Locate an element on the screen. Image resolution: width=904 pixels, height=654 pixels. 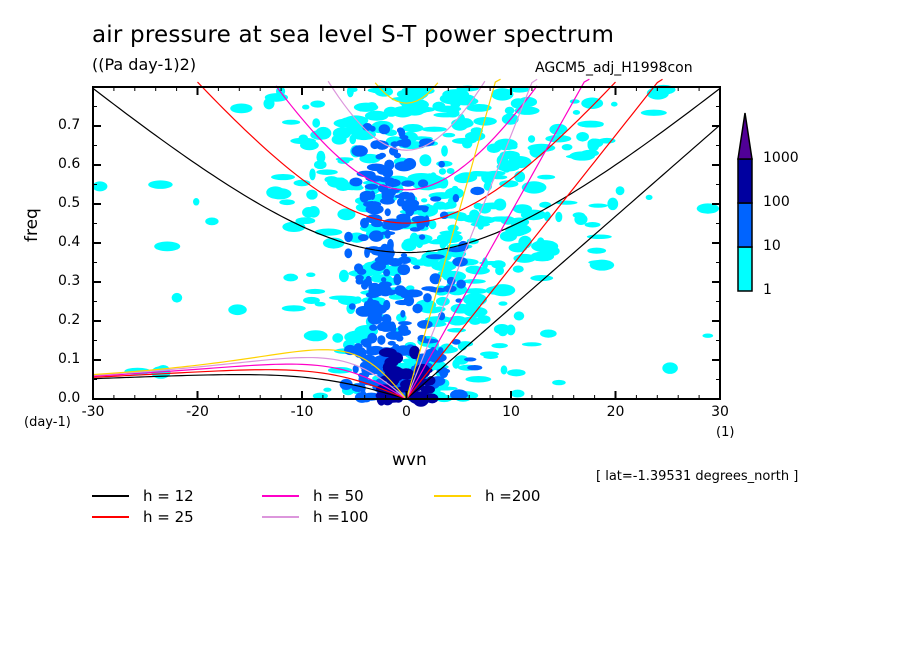
x-tick-label: -30 is located at coordinates (93, 412).